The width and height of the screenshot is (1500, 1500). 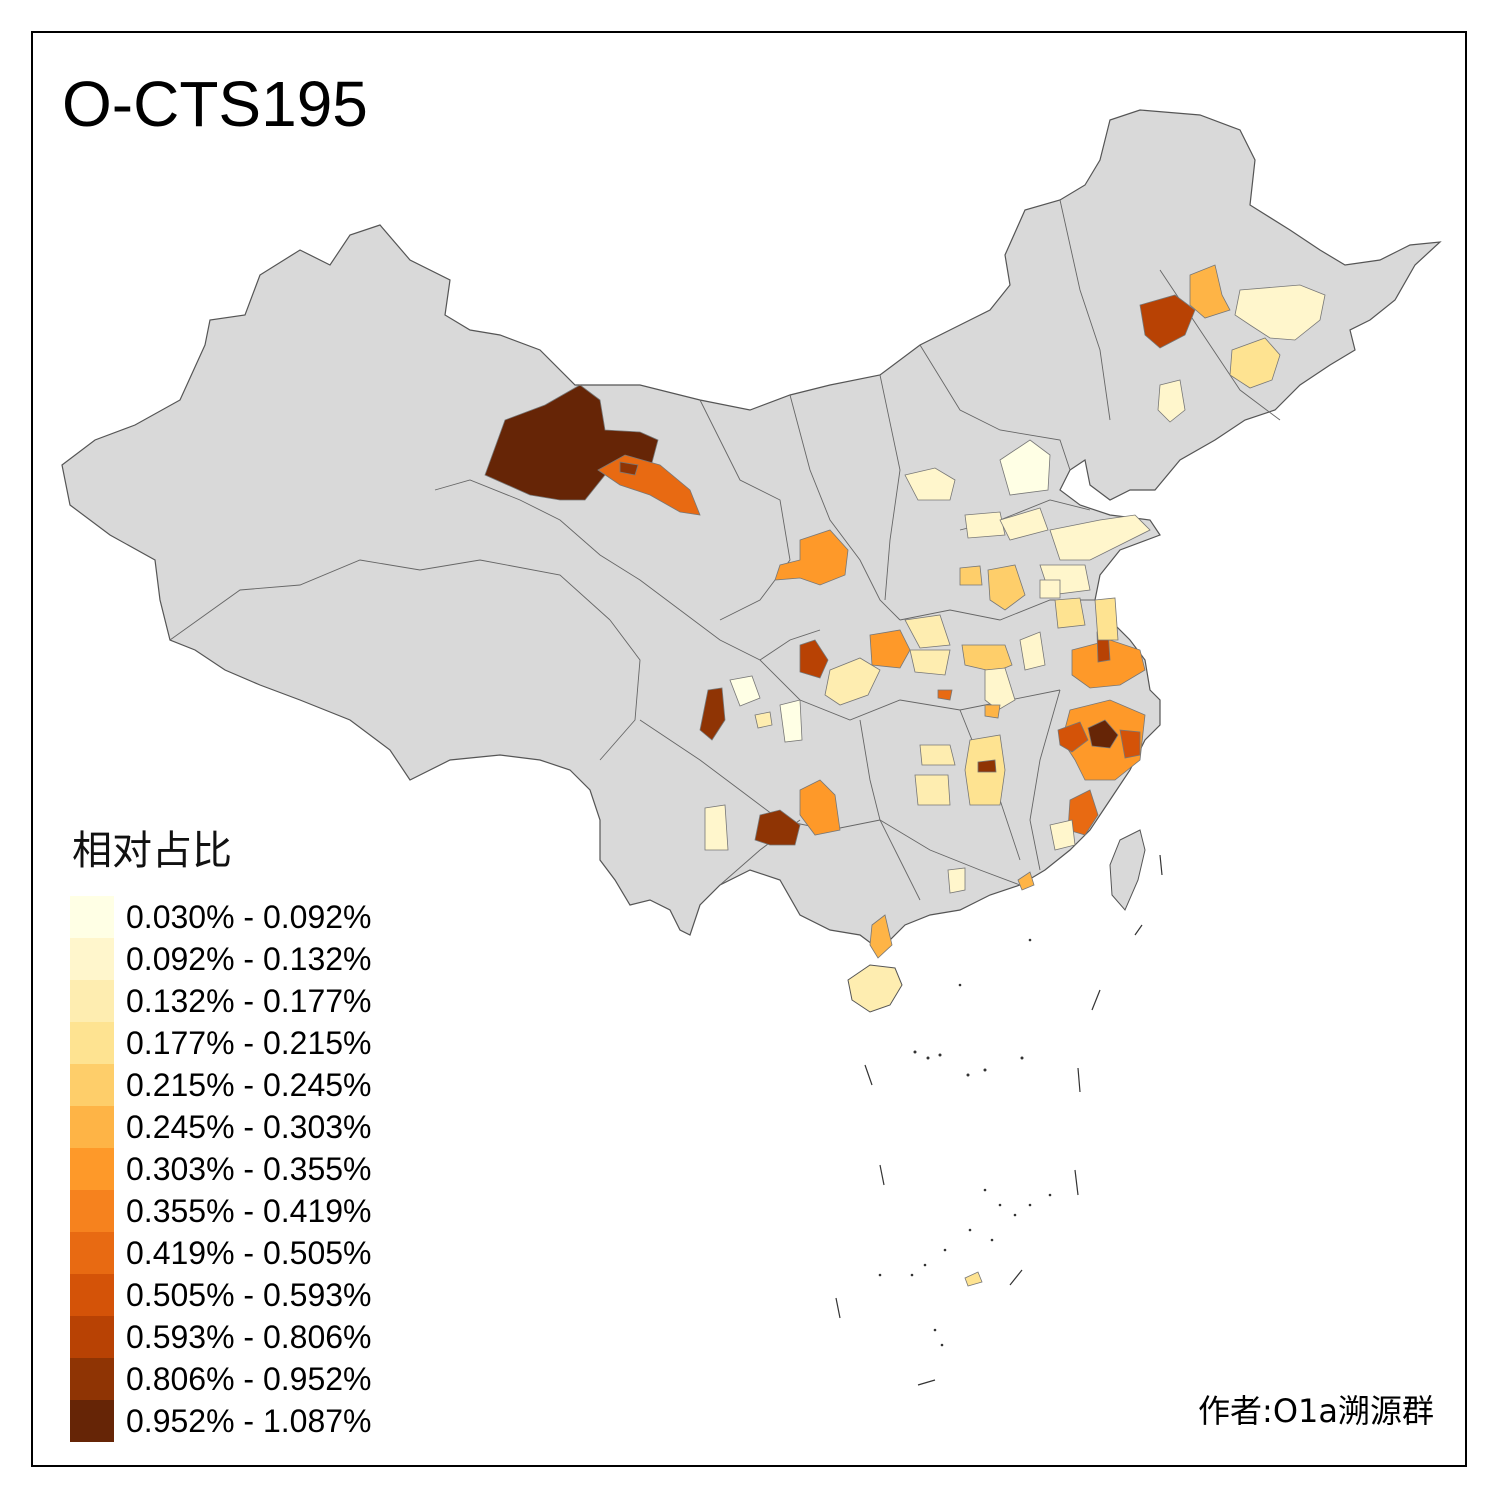 What do you see at coordinates (956, 880) in the screenshot?
I see `region-guangxi` at bounding box center [956, 880].